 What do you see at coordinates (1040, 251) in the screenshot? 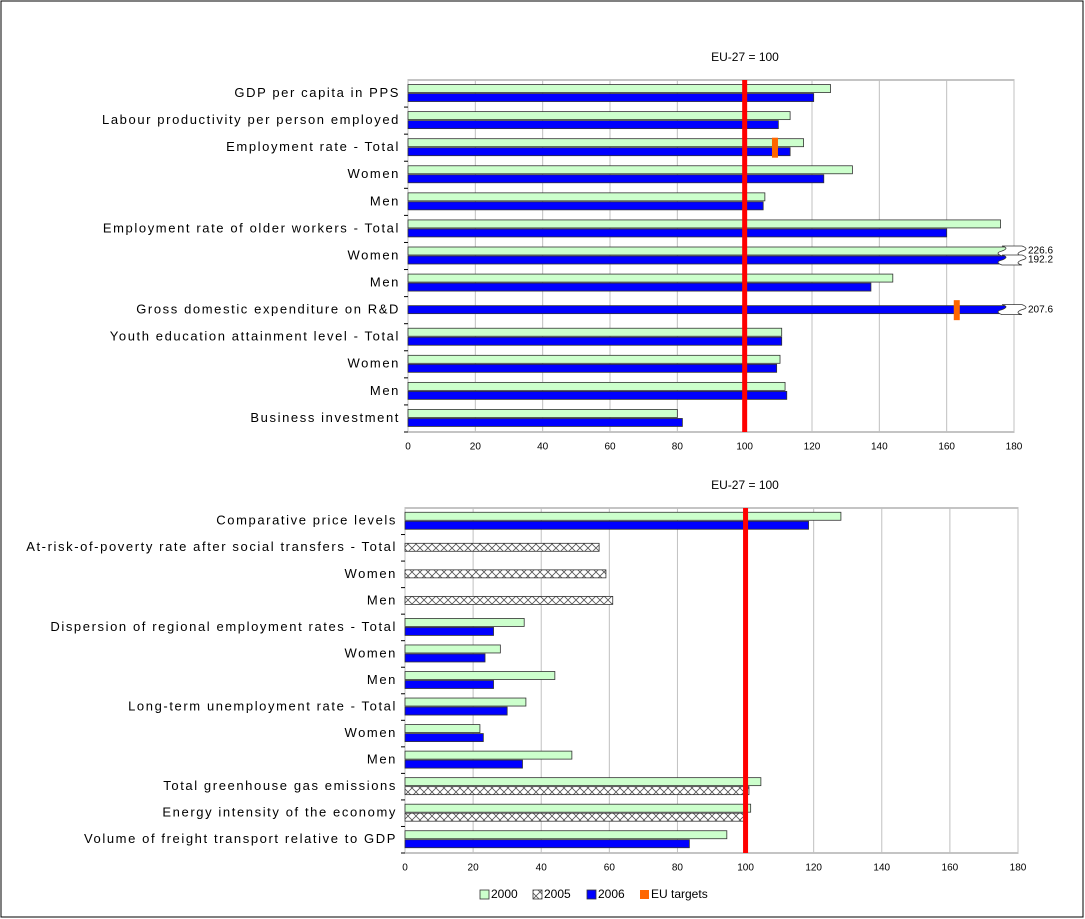
I see `value-label: 226.6` at bounding box center [1040, 251].